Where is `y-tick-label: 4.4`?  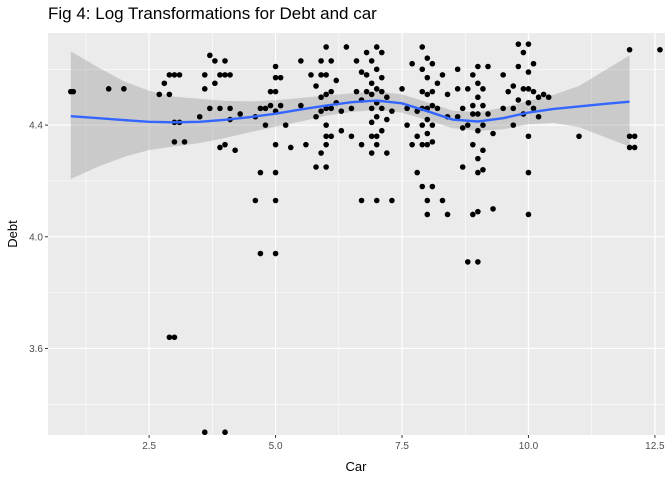 y-tick-label: 4.4 is located at coordinates (36, 126).